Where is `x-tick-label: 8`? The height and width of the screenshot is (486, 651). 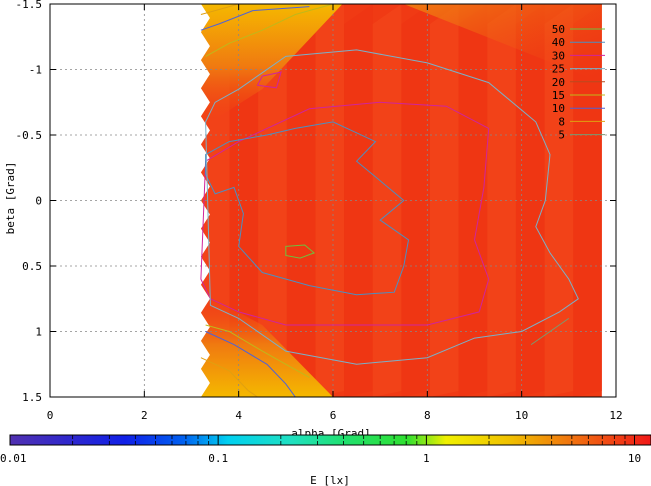
x-tick-label: 8 is located at coordinates (427, 415).